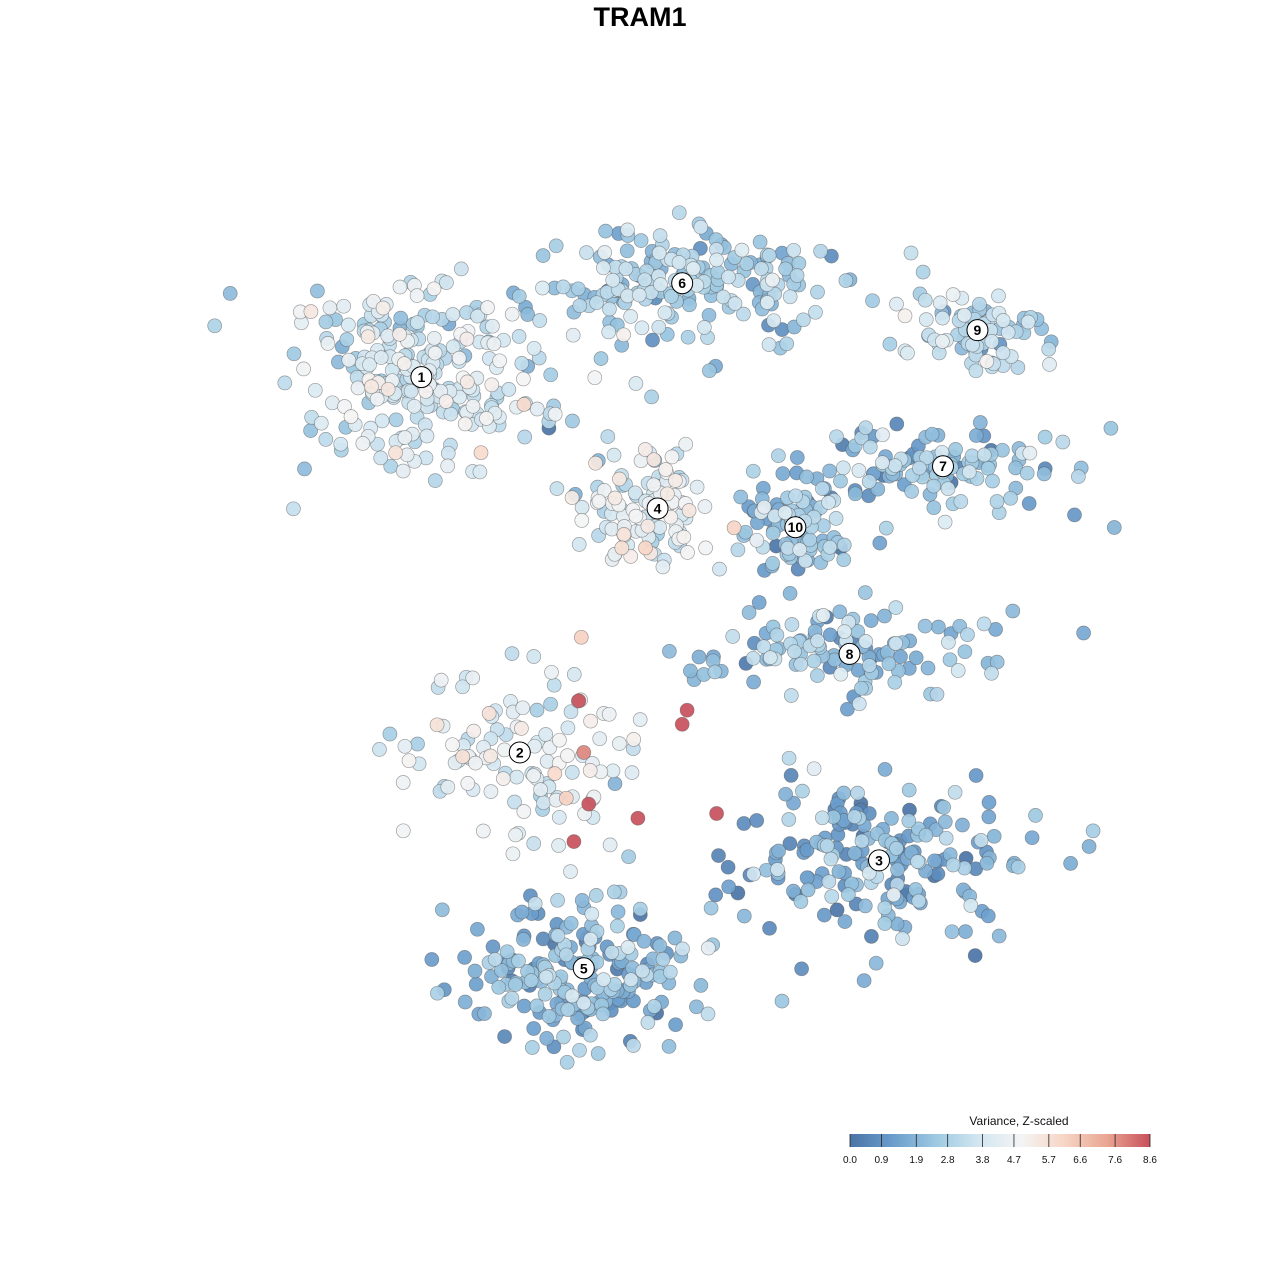 Image resolution: width=1280 pixels, height=1280 pixels. What do you see at coordinates (583, 968) in the screenshot?
I see `cluster-label-badge` at bounding box center [583, 968].